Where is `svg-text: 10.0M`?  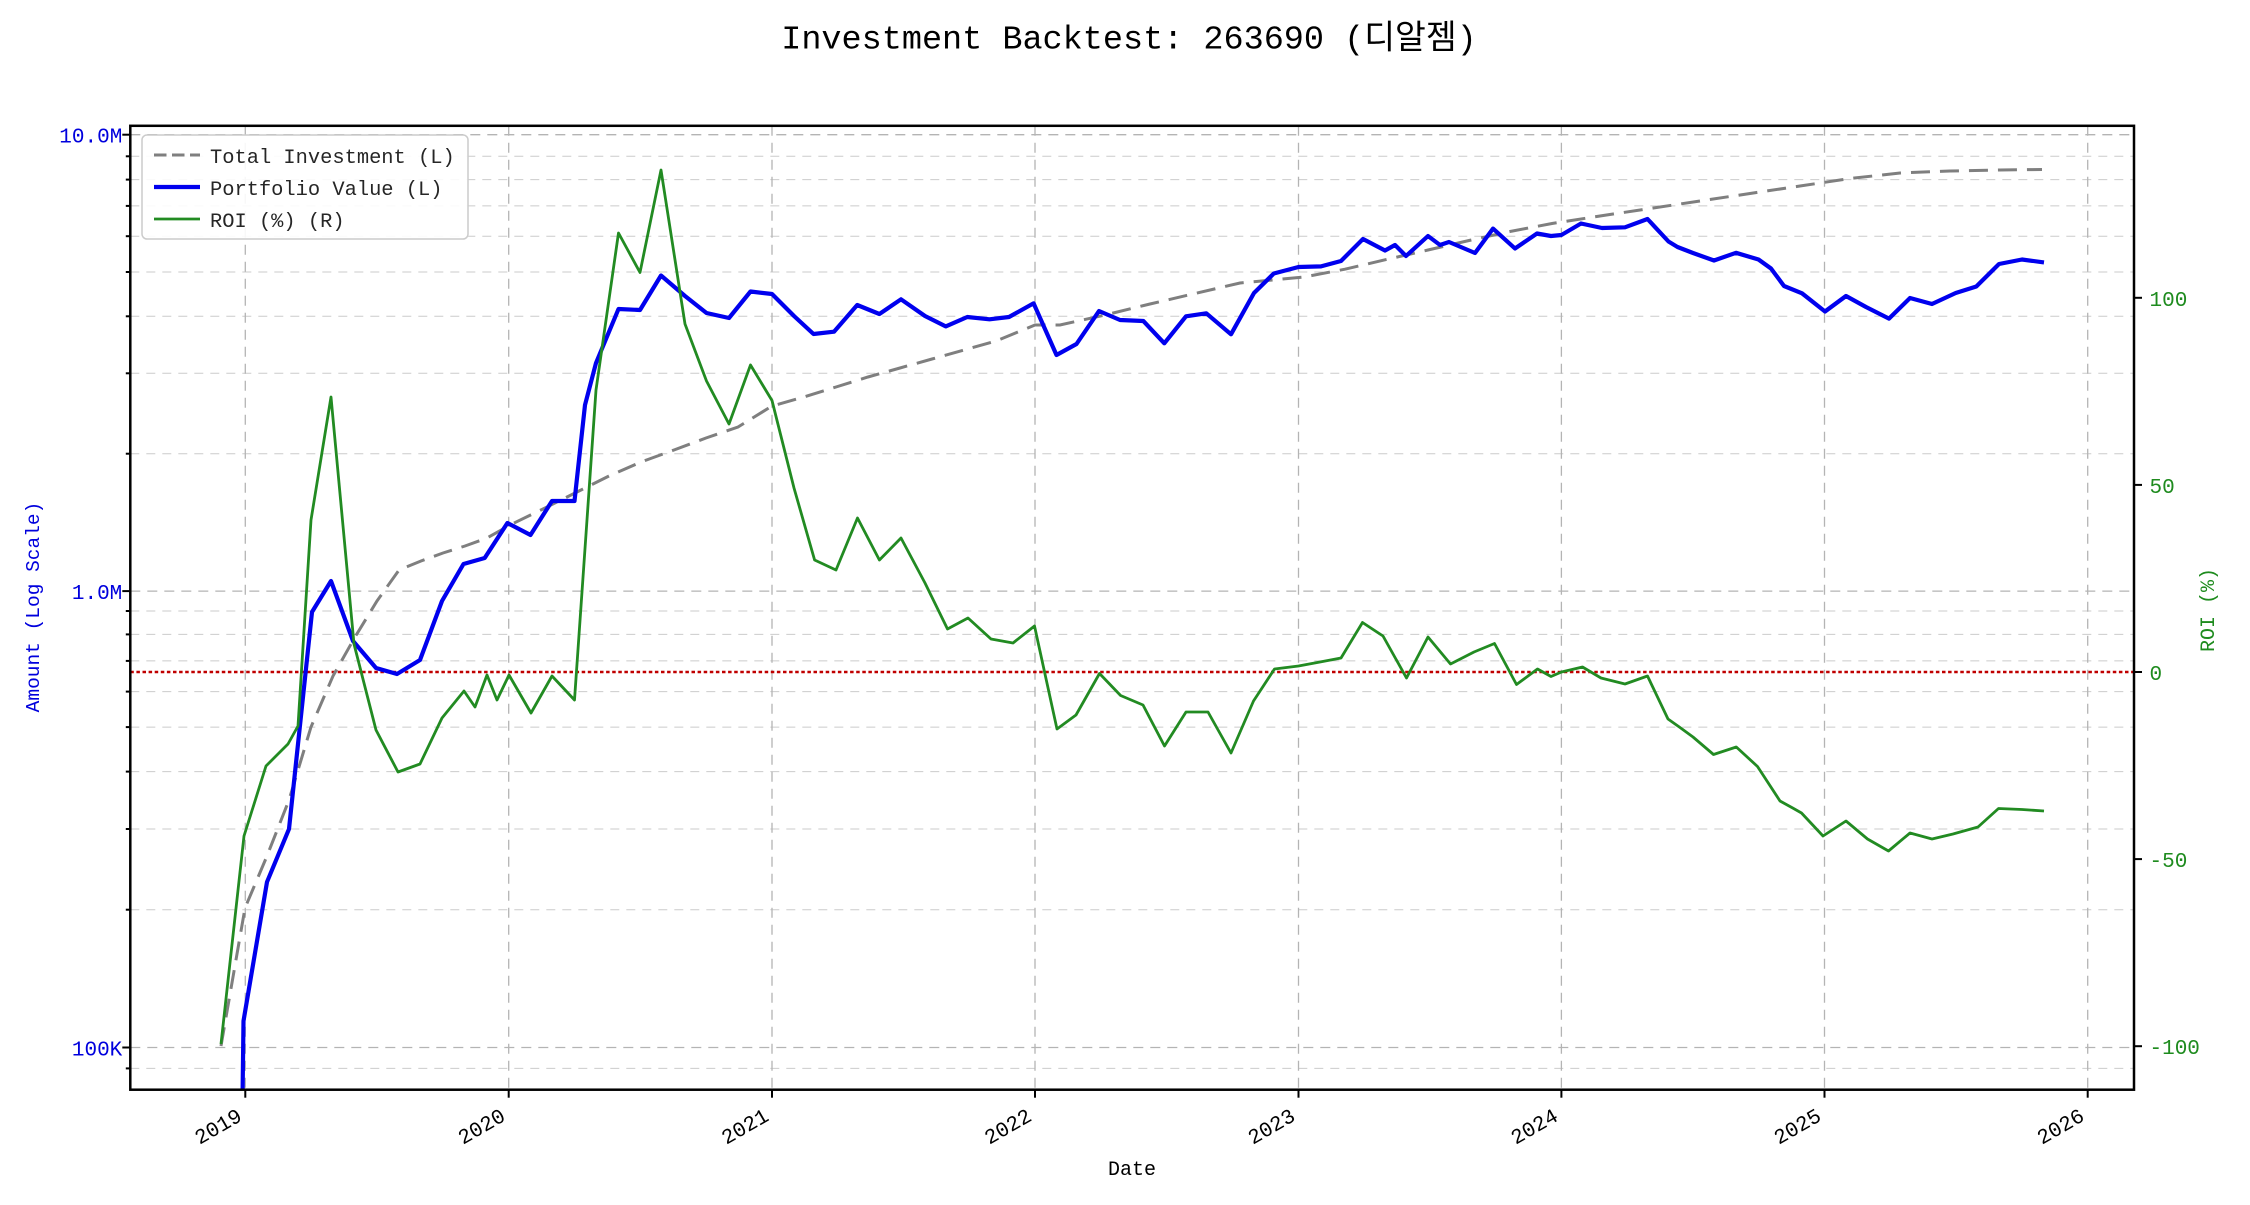
svg-text: 10.0M is located at coordinates (90, 138).